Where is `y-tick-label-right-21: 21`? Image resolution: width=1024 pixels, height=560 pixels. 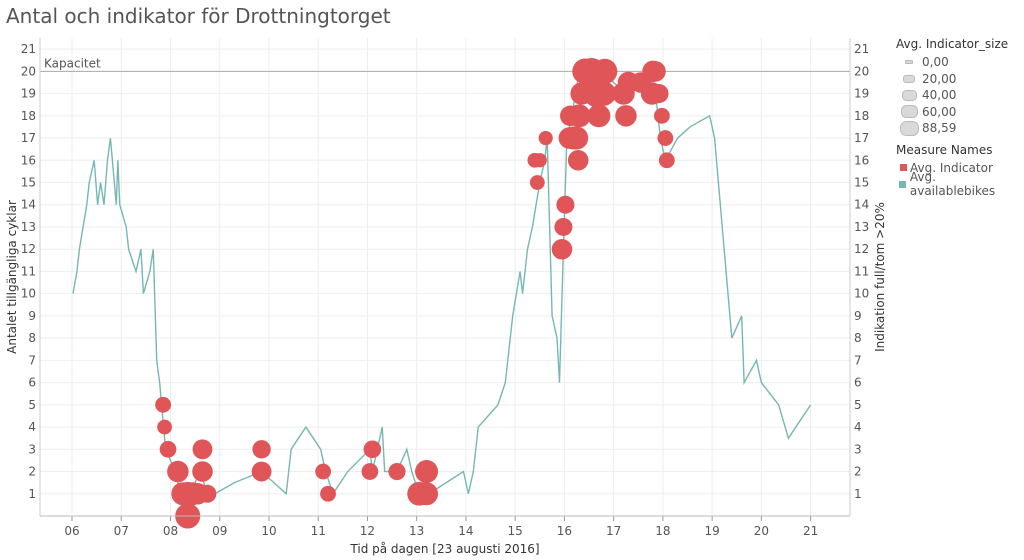
y-tick-label-right-21: 21 is located at coordinates (861, 49).